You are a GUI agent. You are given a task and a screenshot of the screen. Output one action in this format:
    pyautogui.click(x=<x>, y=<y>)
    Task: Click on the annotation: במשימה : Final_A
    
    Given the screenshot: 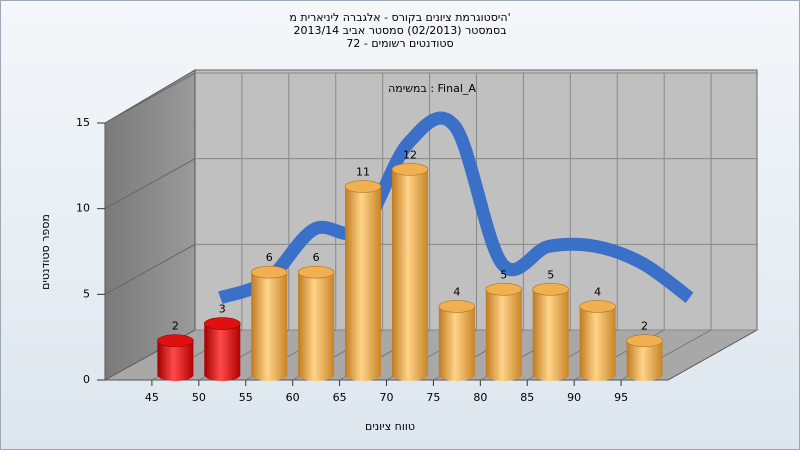 What is the action you would take?
    pyautogui.click(x=432, y=88)
    